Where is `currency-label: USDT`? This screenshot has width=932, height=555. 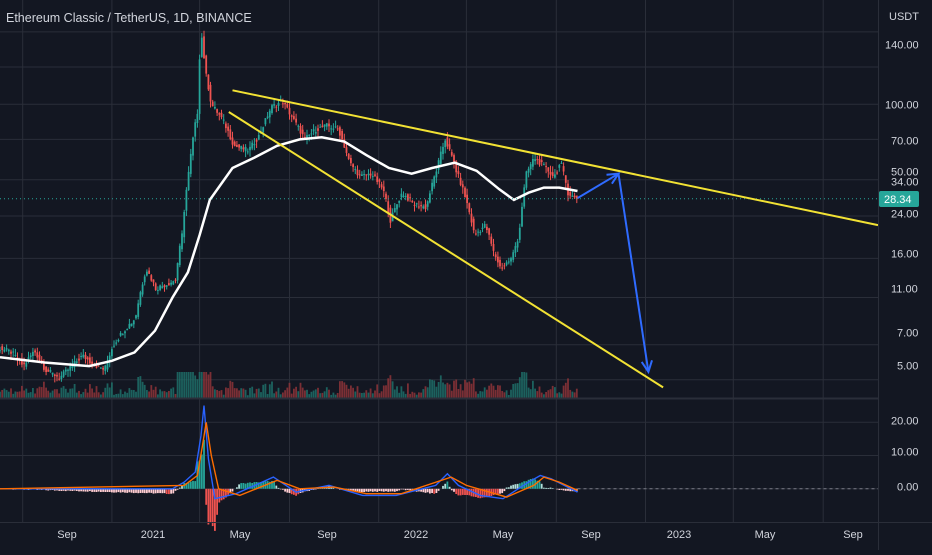
currency-label: USDT is located at coordinates (904, 17).